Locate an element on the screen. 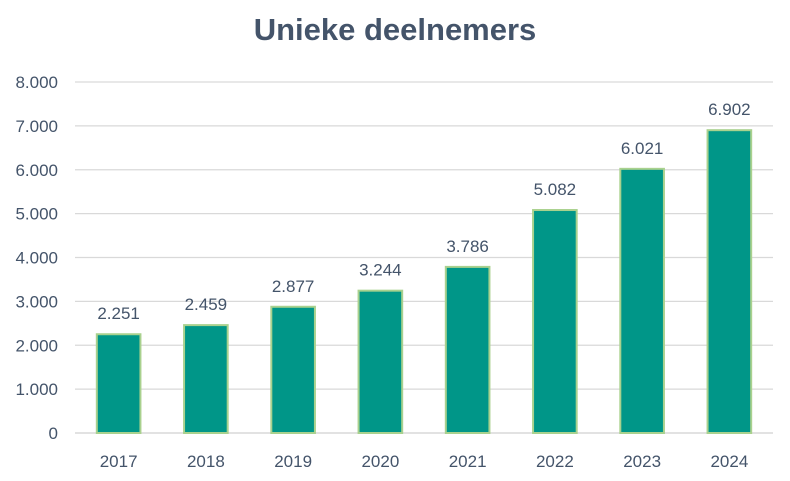 This screenshot has width=790, height=481. chart-title: Unieke deelnemers is located at coordinates (395, 29).